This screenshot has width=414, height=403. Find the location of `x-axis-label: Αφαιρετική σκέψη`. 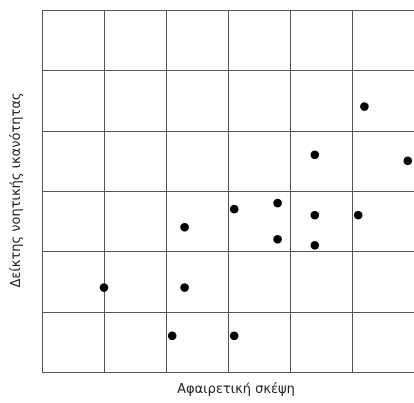

x-axis-label: Αφαιρετική σκέψη is located at coordinates (236, 389).